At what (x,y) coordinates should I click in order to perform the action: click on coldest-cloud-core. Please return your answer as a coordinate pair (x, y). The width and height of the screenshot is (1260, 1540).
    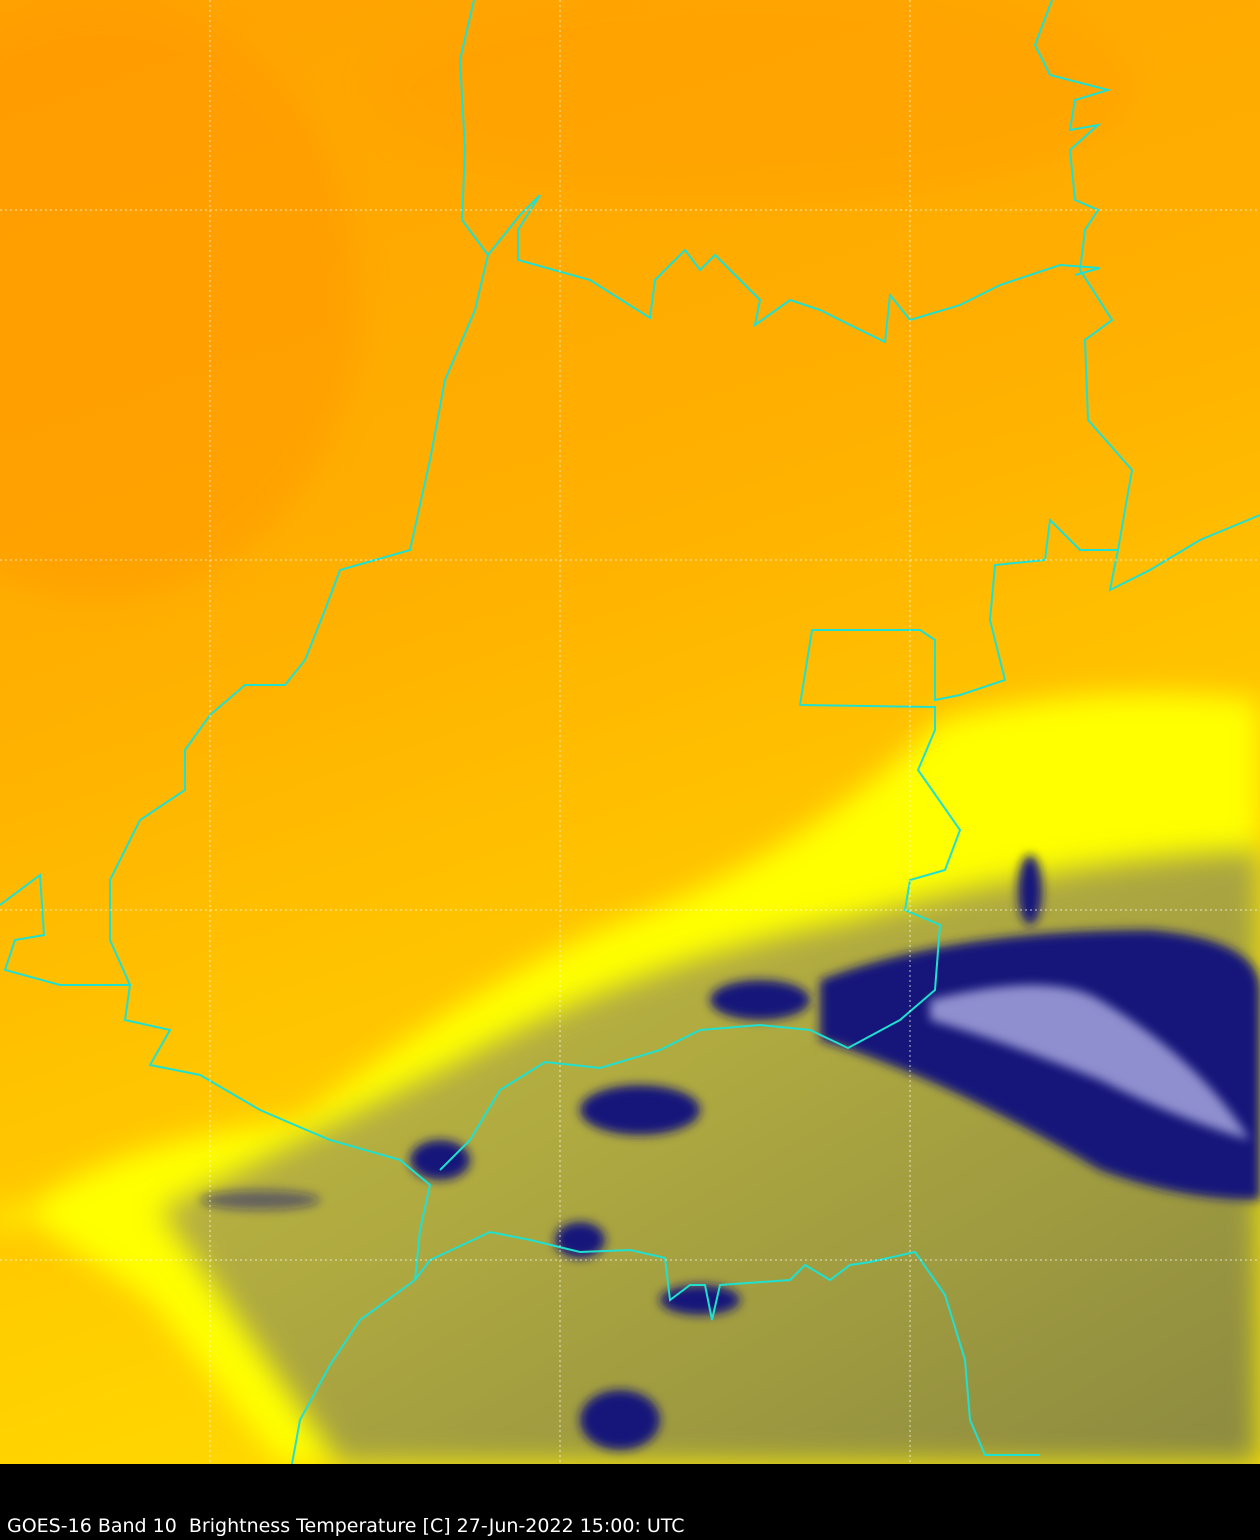
    Looking at the image, I should click on (1090, 1062).